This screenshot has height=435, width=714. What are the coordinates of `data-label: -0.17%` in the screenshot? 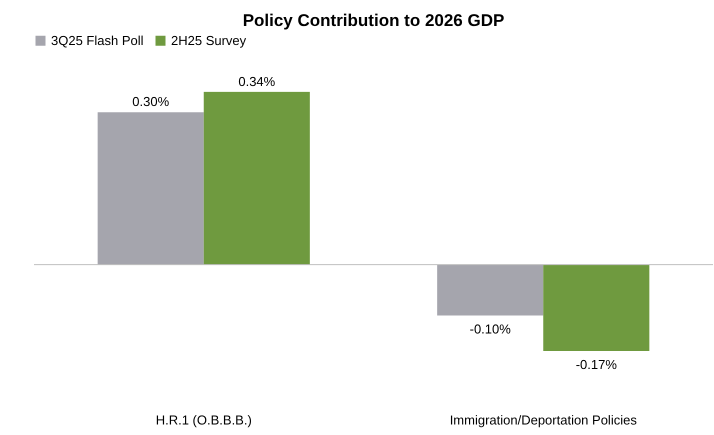 It's located at (597, 364).